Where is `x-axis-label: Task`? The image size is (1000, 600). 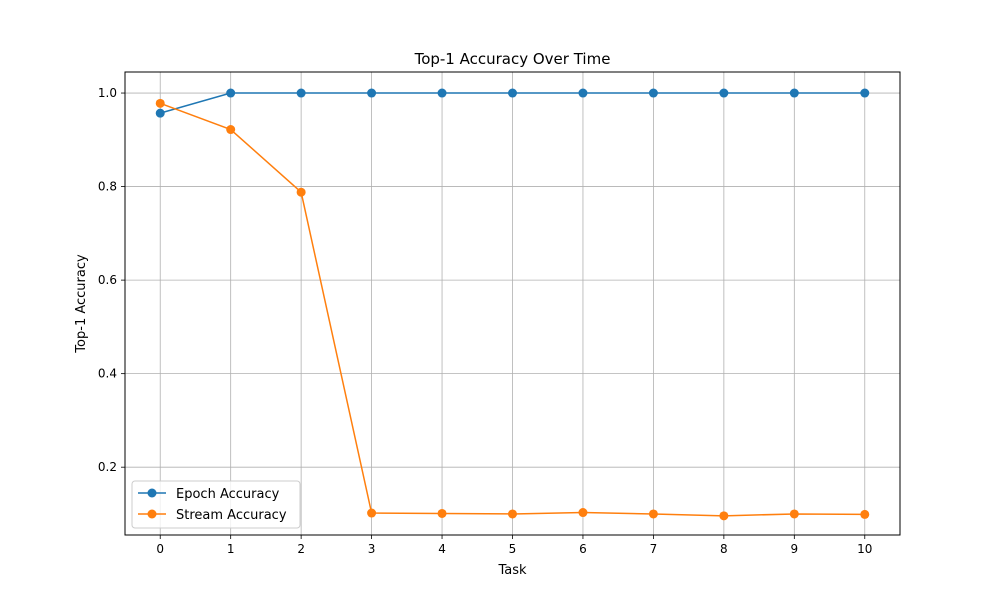
x-axis-label: Task is located at coordinates (512, 570).